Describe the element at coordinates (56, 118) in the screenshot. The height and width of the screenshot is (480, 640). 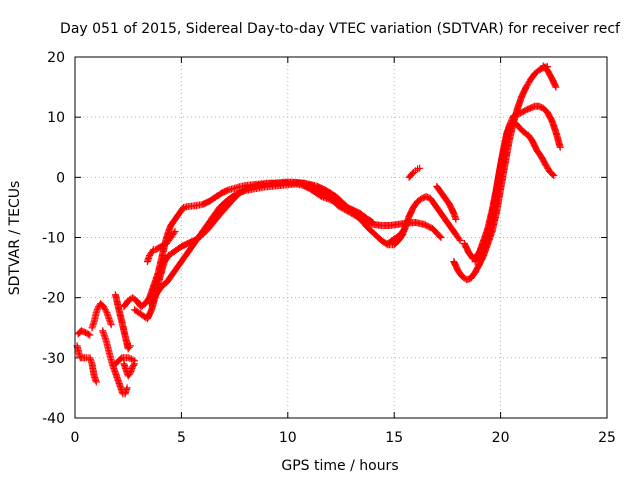
I see `y-tick-label: 10` at that location.